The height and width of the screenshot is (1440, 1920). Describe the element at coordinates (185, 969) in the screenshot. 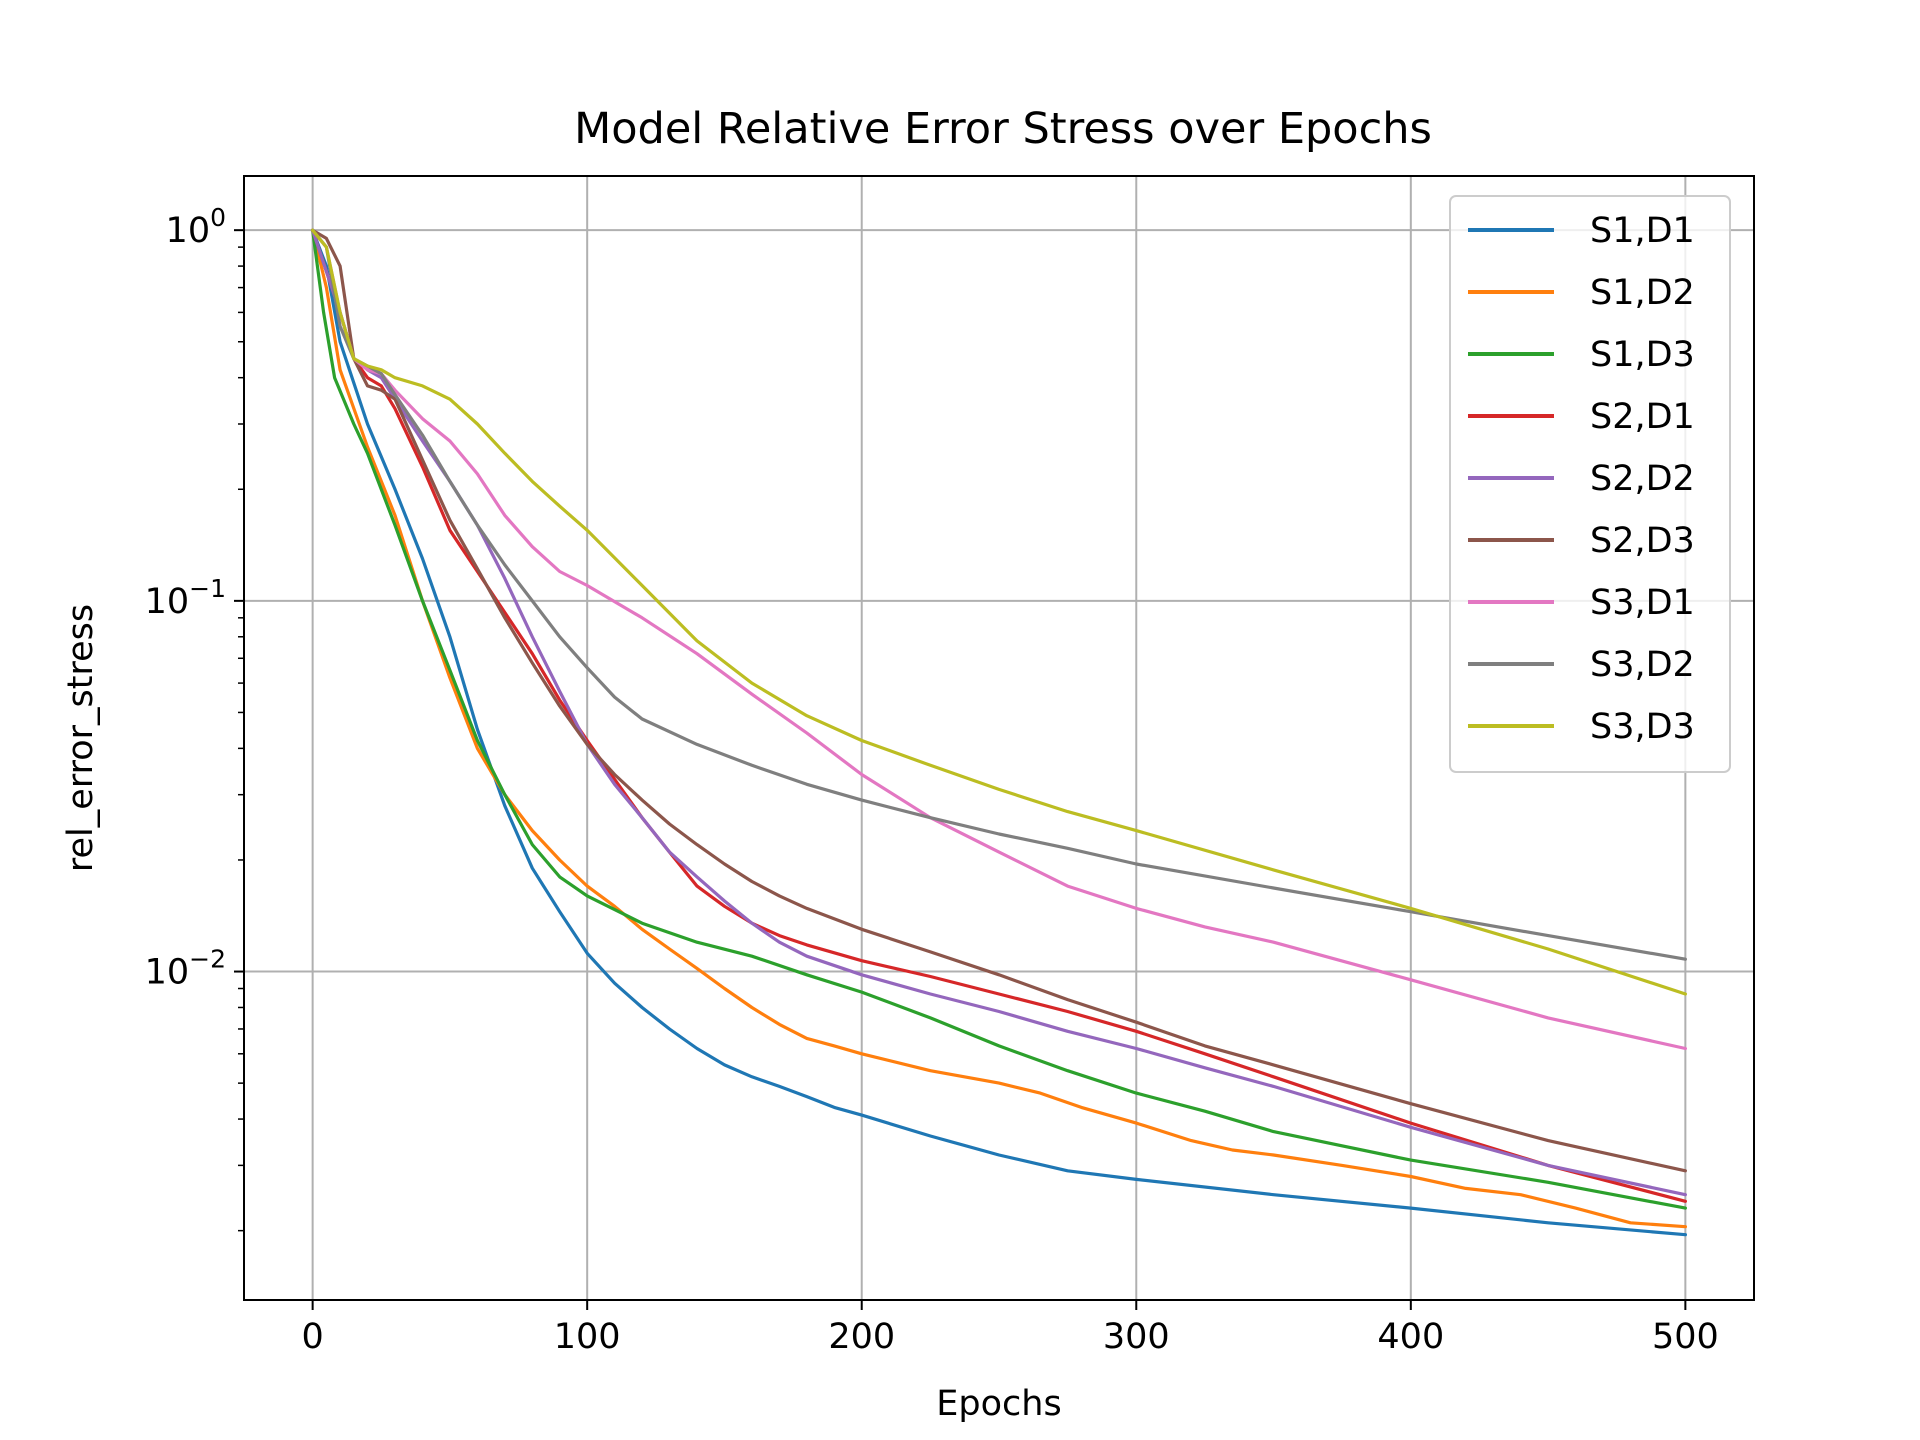

I see `y-tick-label: 10⁻²` at that location.